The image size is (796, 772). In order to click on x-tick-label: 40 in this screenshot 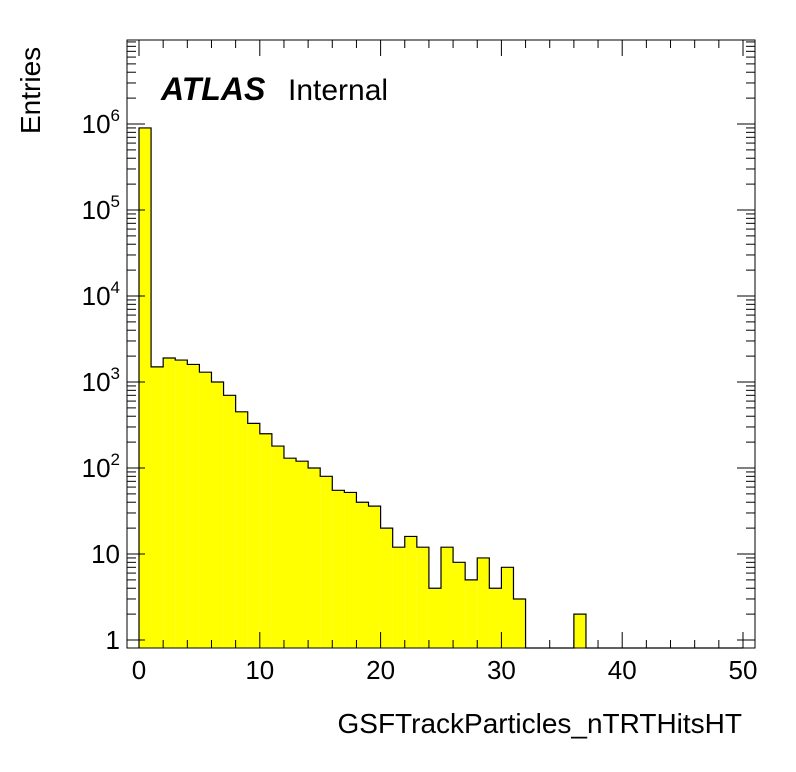, I will do `click(622, 670)`.